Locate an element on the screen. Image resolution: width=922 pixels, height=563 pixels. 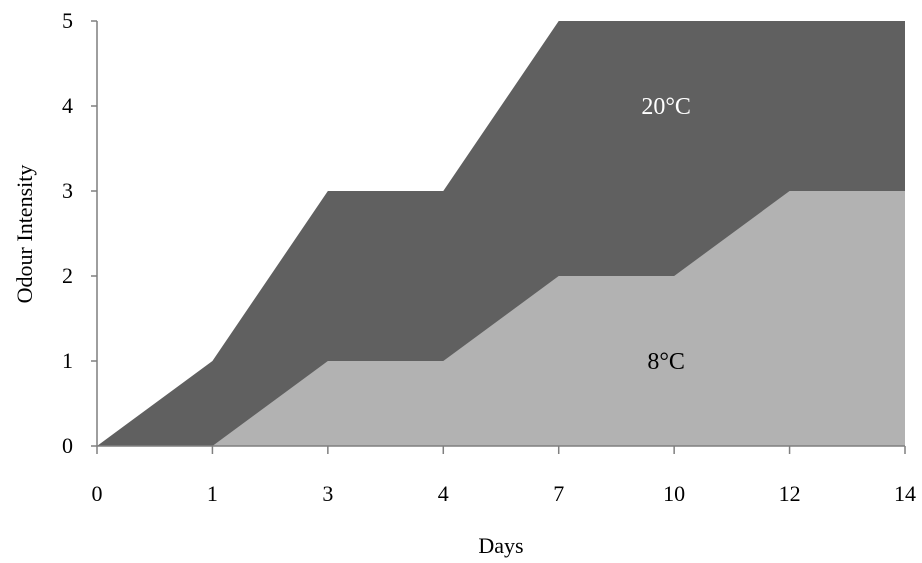
y-tick-label: 2 is located at coordinates (67, 275).